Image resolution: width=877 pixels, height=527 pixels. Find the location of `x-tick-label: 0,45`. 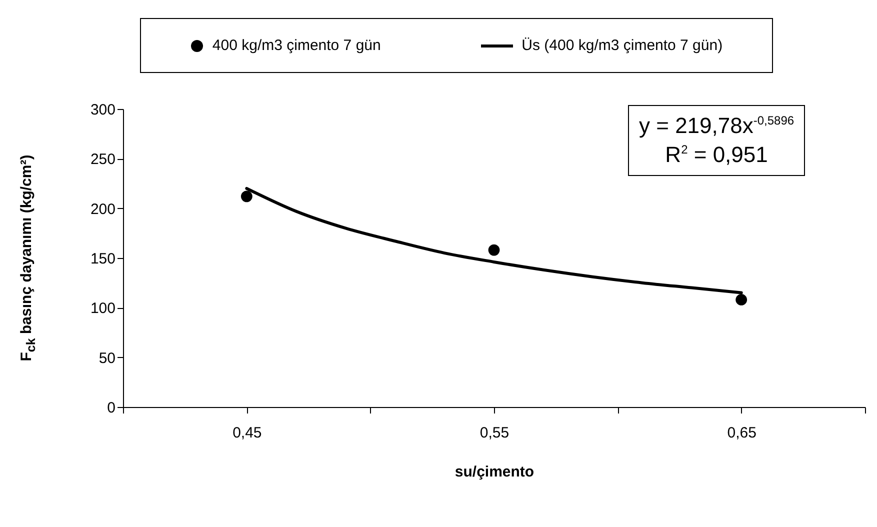

x-tick-label: 0,45 is located at coordinates (247, 433).